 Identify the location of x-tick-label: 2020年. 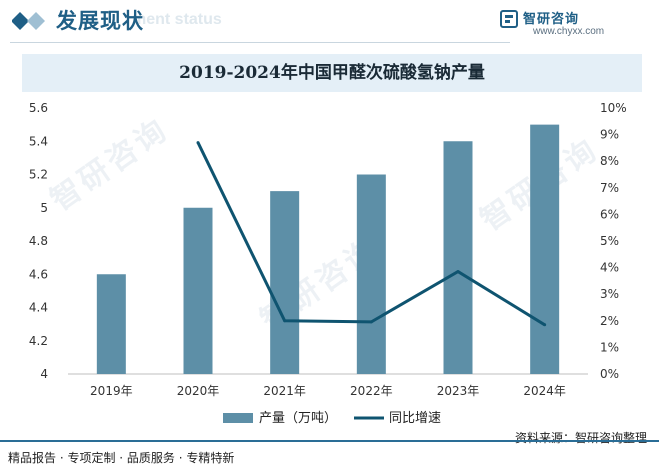
(198, 391).